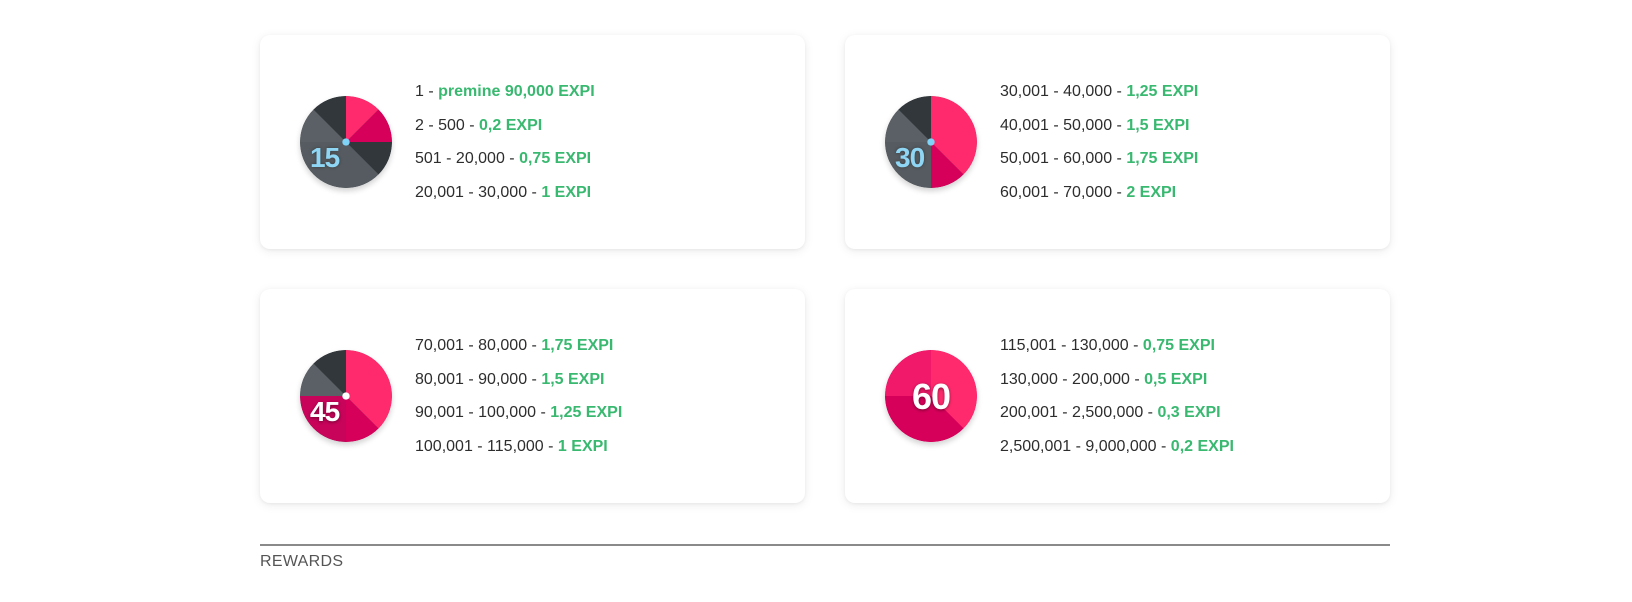  What do you see at coordinates (1056, 91) in the screenshot?
I see `block-range: 30,001 - 40,000` at bounding box center [1056, 91].